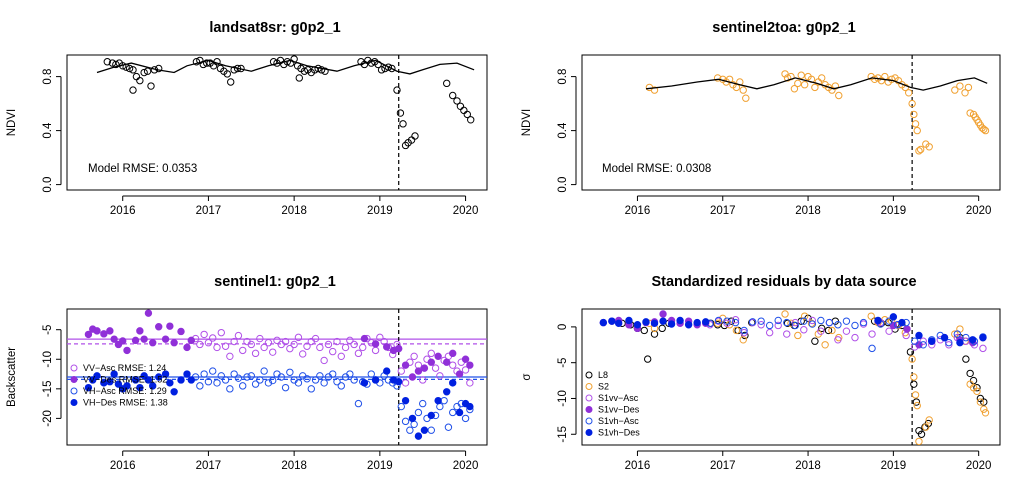 This screenshot has height=484, width=1024. Describe the element at coordinates (618, 398) in the screenshot. I see `legend-label: S1vv−Asc` at that location.